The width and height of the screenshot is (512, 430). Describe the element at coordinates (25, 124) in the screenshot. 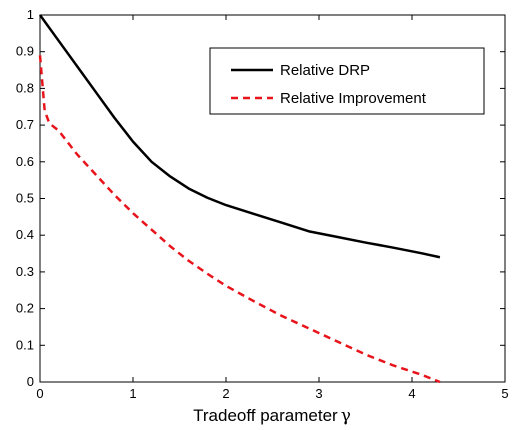

I see `y-tick-label: 0.7` at that location.